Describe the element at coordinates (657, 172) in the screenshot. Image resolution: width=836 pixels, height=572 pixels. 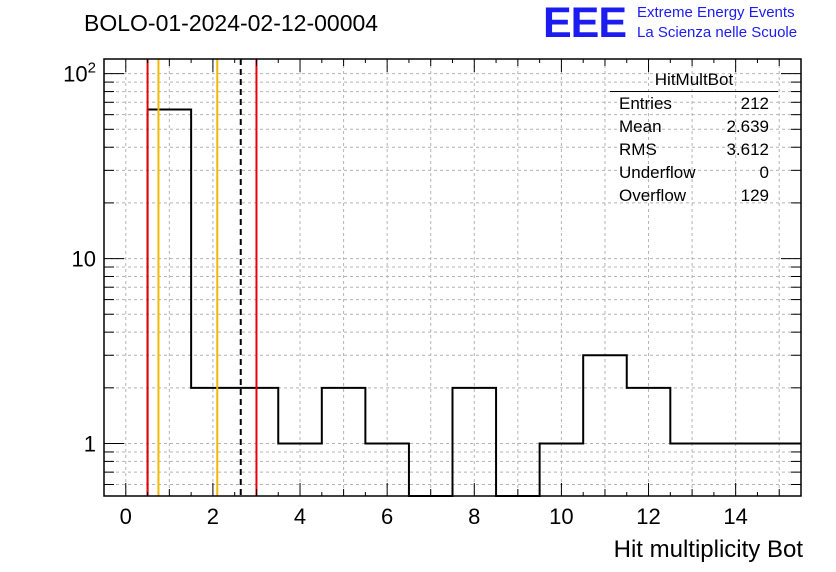
I see `stats-label: Underflow` at that location.